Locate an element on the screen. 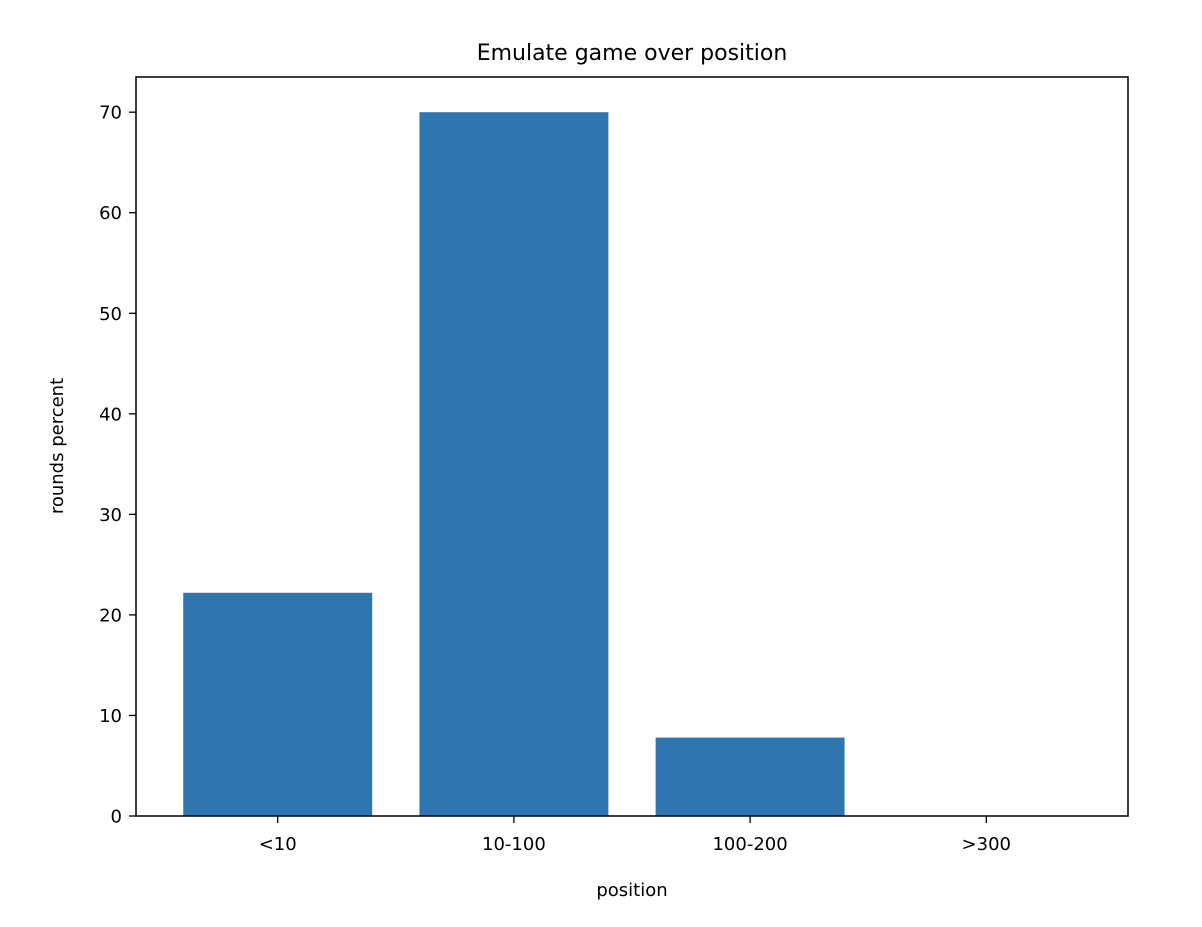 The width and height of the screenshot is (1202, 927). x-axis-label: position is located at coordinates (631, 890).